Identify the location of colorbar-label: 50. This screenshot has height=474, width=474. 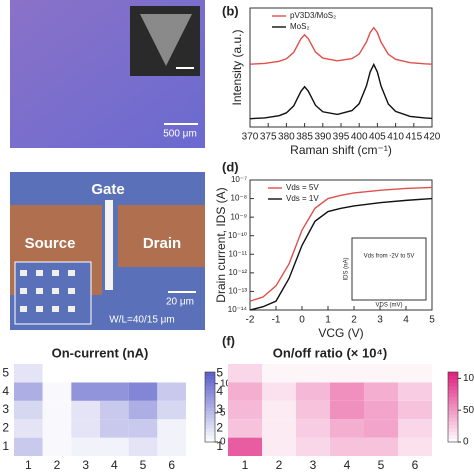
(468, 410).